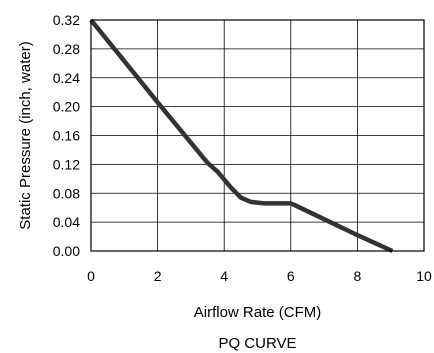 Image resolution: width=434 pixels, height=353 pixels. Describe the element at coordinates (66, 78) in the screenshot. I see `y-tick-label: 0.24` at that location.